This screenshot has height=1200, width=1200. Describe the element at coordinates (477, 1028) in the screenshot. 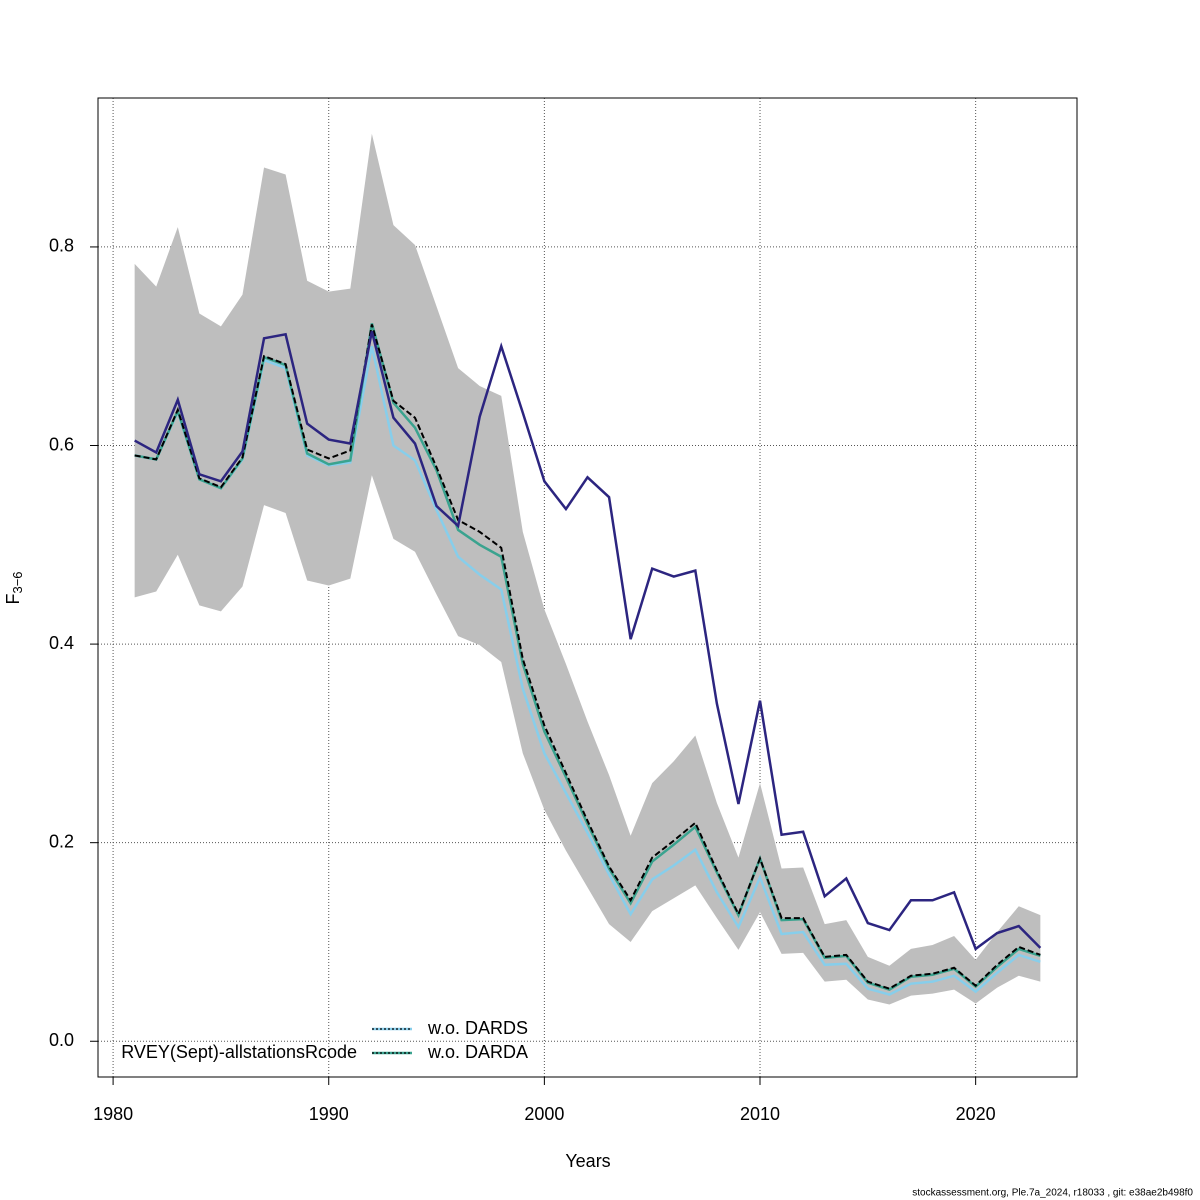

I see `legend-label: w.o. DARDS` at that location.